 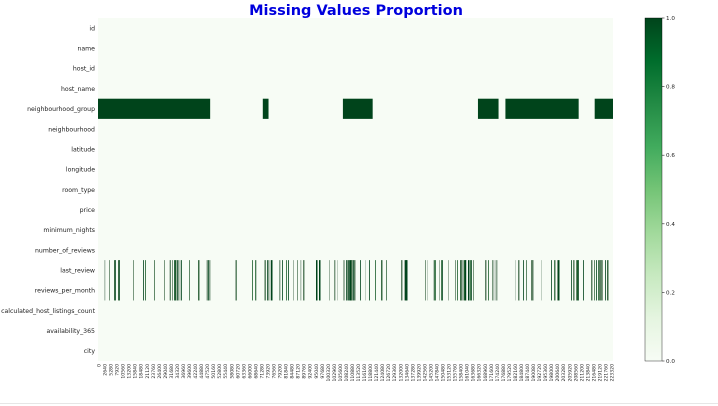 I want to click on x-tick-label: 187440, so click(x=528, y=373).